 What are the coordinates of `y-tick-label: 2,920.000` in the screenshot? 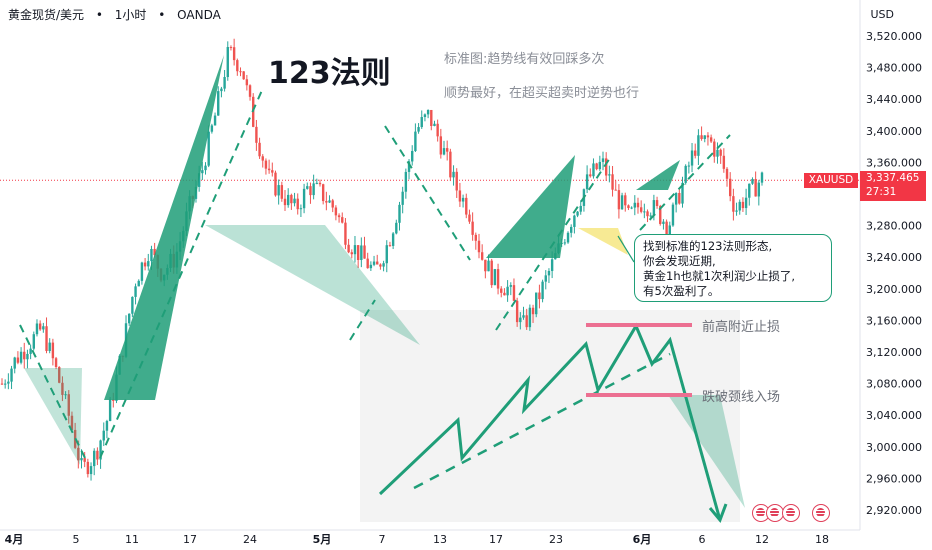 It's located at (894, 510).